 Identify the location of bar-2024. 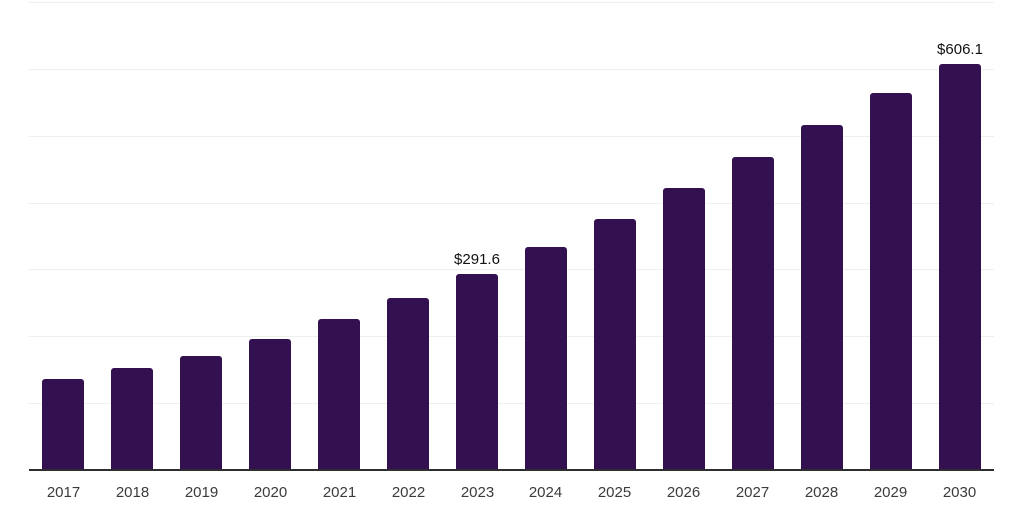
(546, 358).